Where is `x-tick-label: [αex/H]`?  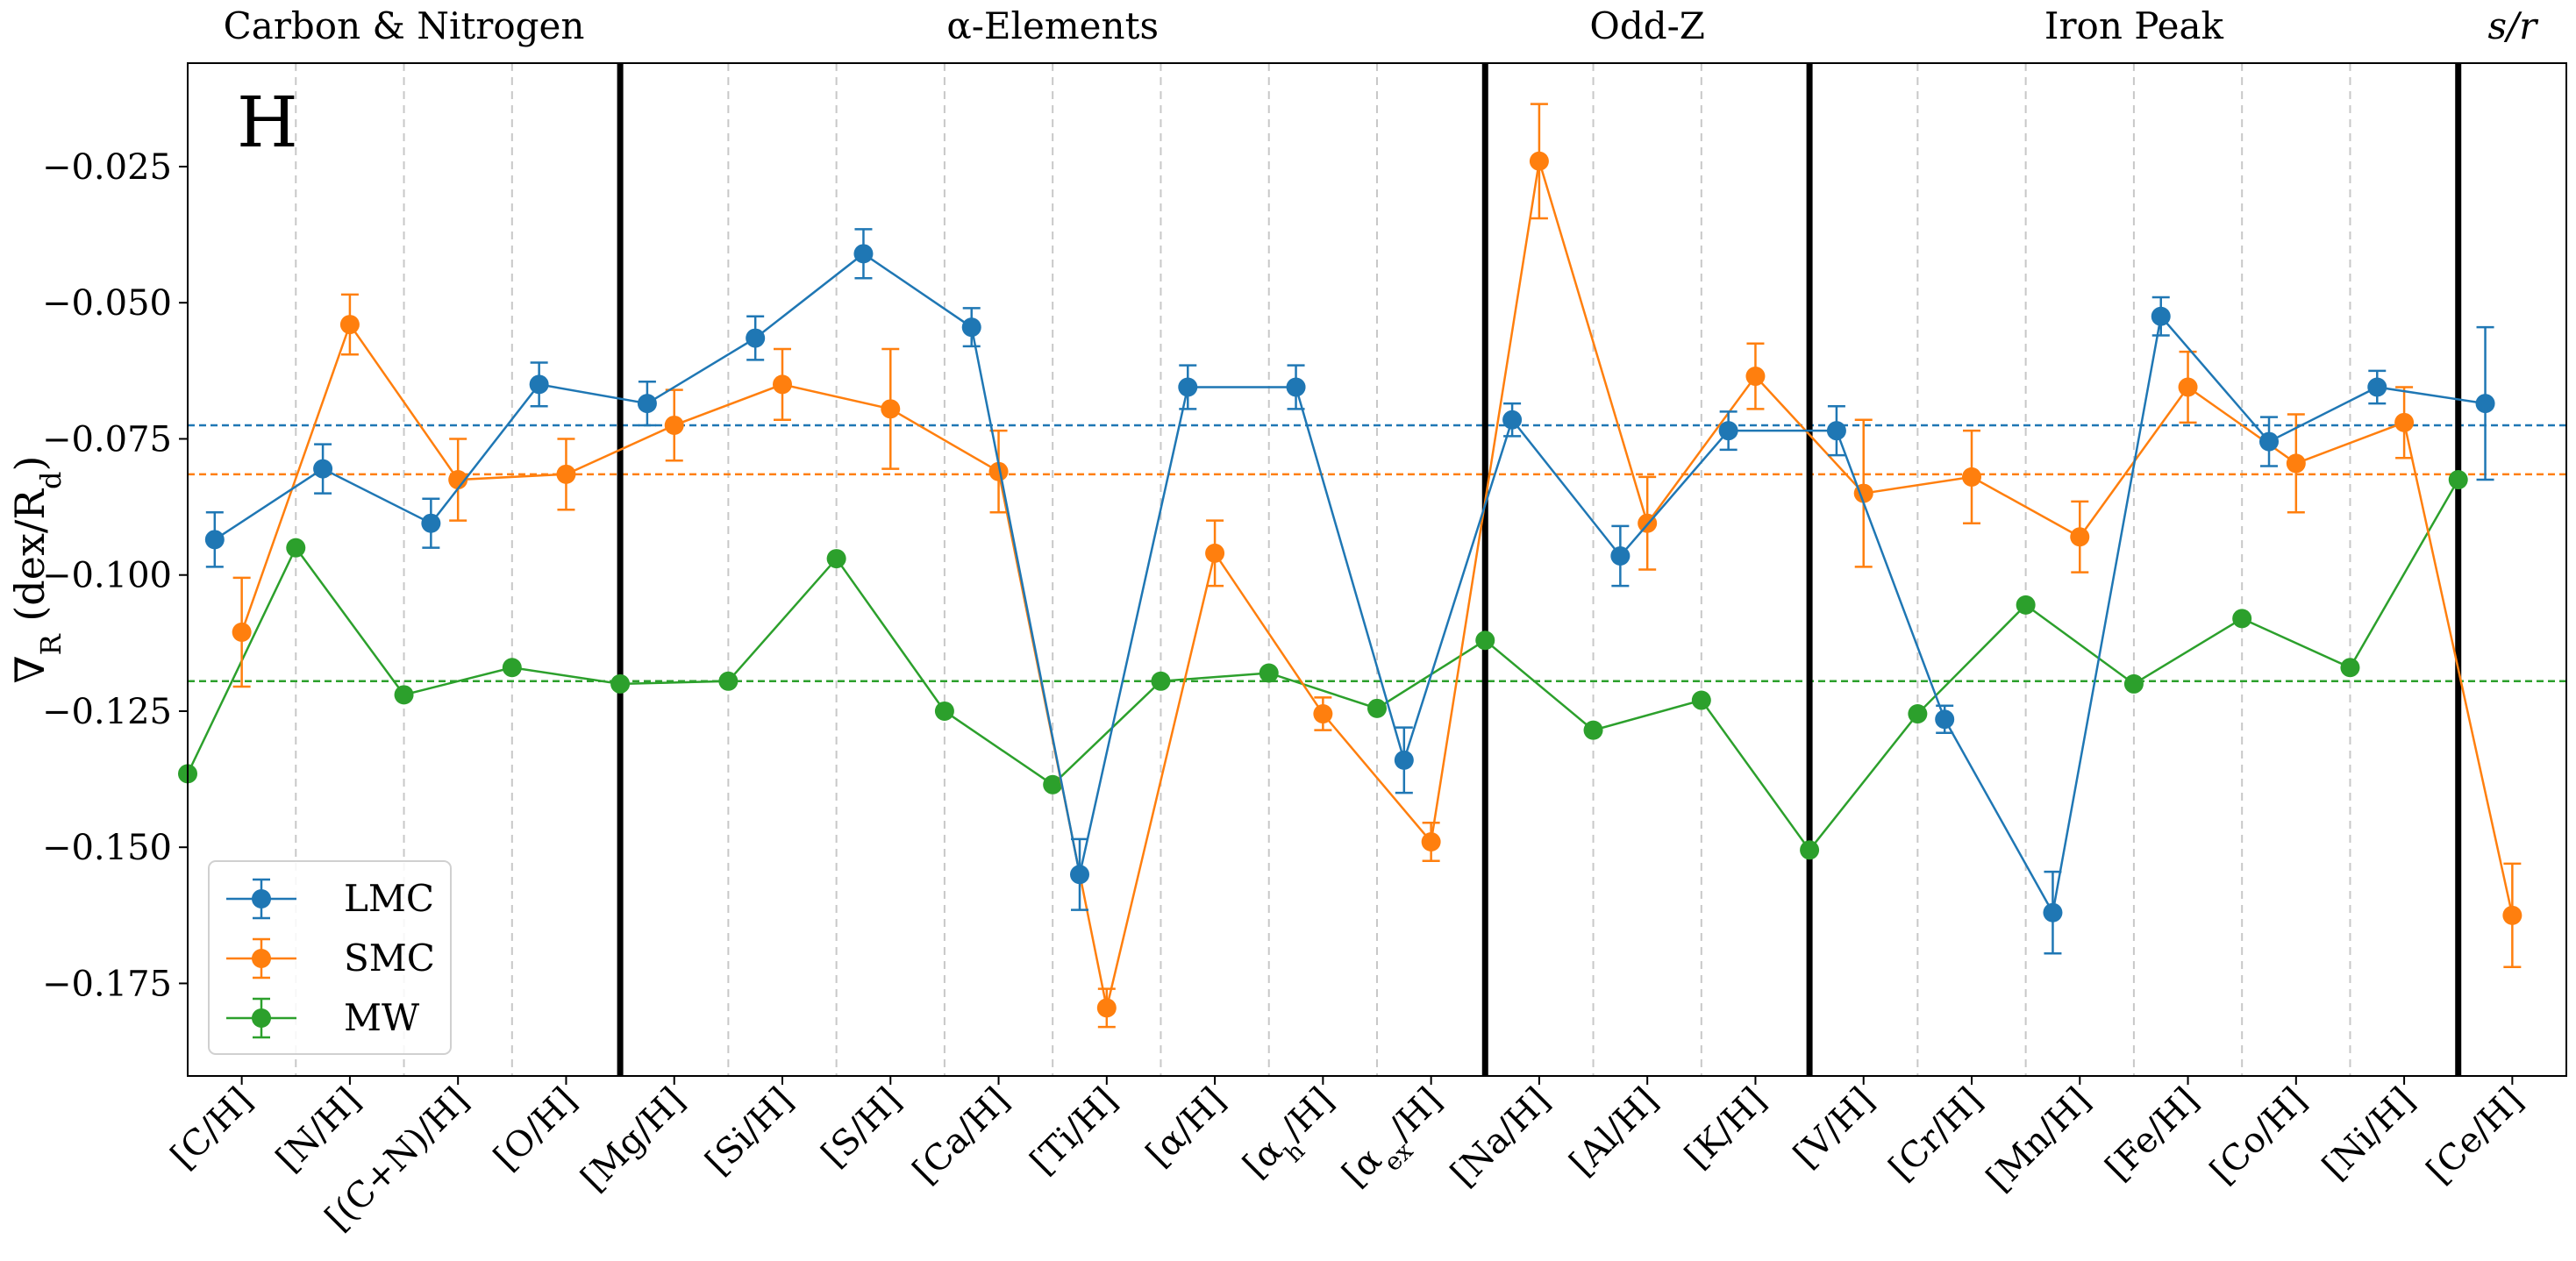
x-tick-label: [αex/H] is located at coordinates (1397, 1141).